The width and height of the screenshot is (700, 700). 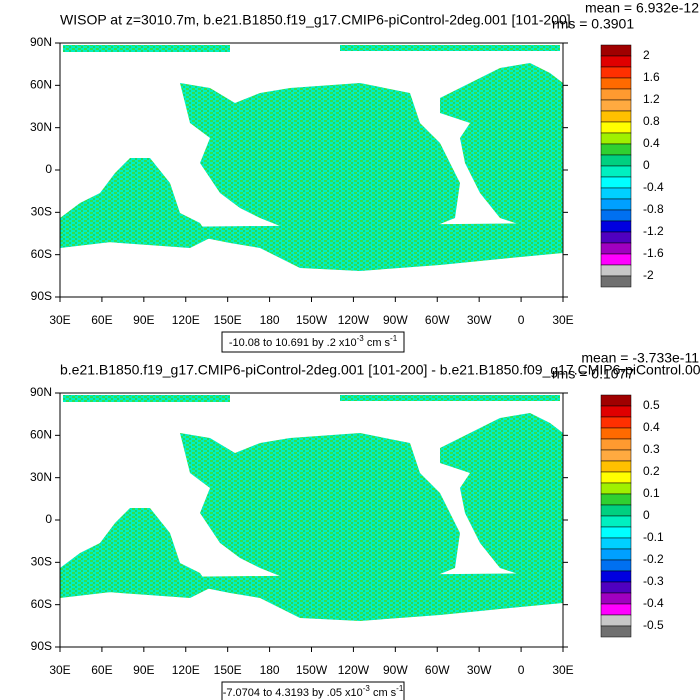 What do you see at coordinates (651, 99) in the screenshot?
I see `colorbar-label: 1.2` at bounding box center [651, 99].